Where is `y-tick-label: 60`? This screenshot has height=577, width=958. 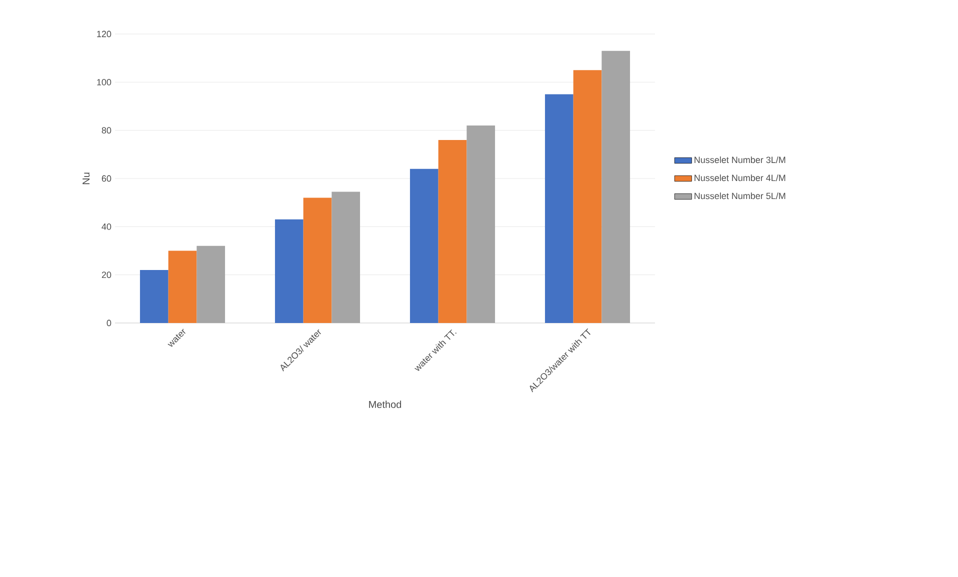
y-tick-label: 60 is located at coordinates (107, 178).